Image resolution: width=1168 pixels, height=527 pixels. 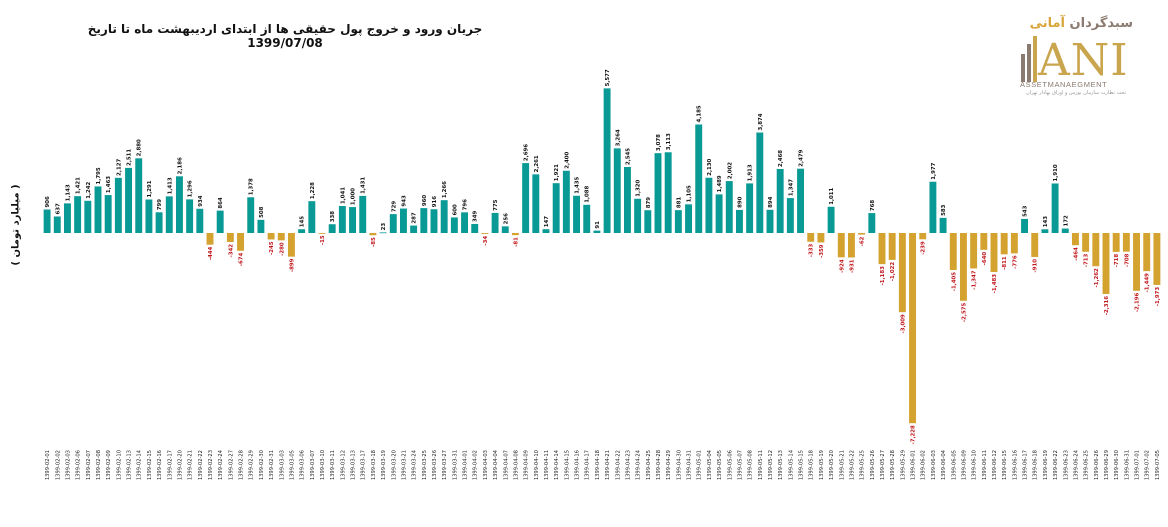 What do you see at coordinates (659, 465) in the screenshot?
I see `x-tick-1399-04-28: 1399-04-28` at bounding box center [659, 465].